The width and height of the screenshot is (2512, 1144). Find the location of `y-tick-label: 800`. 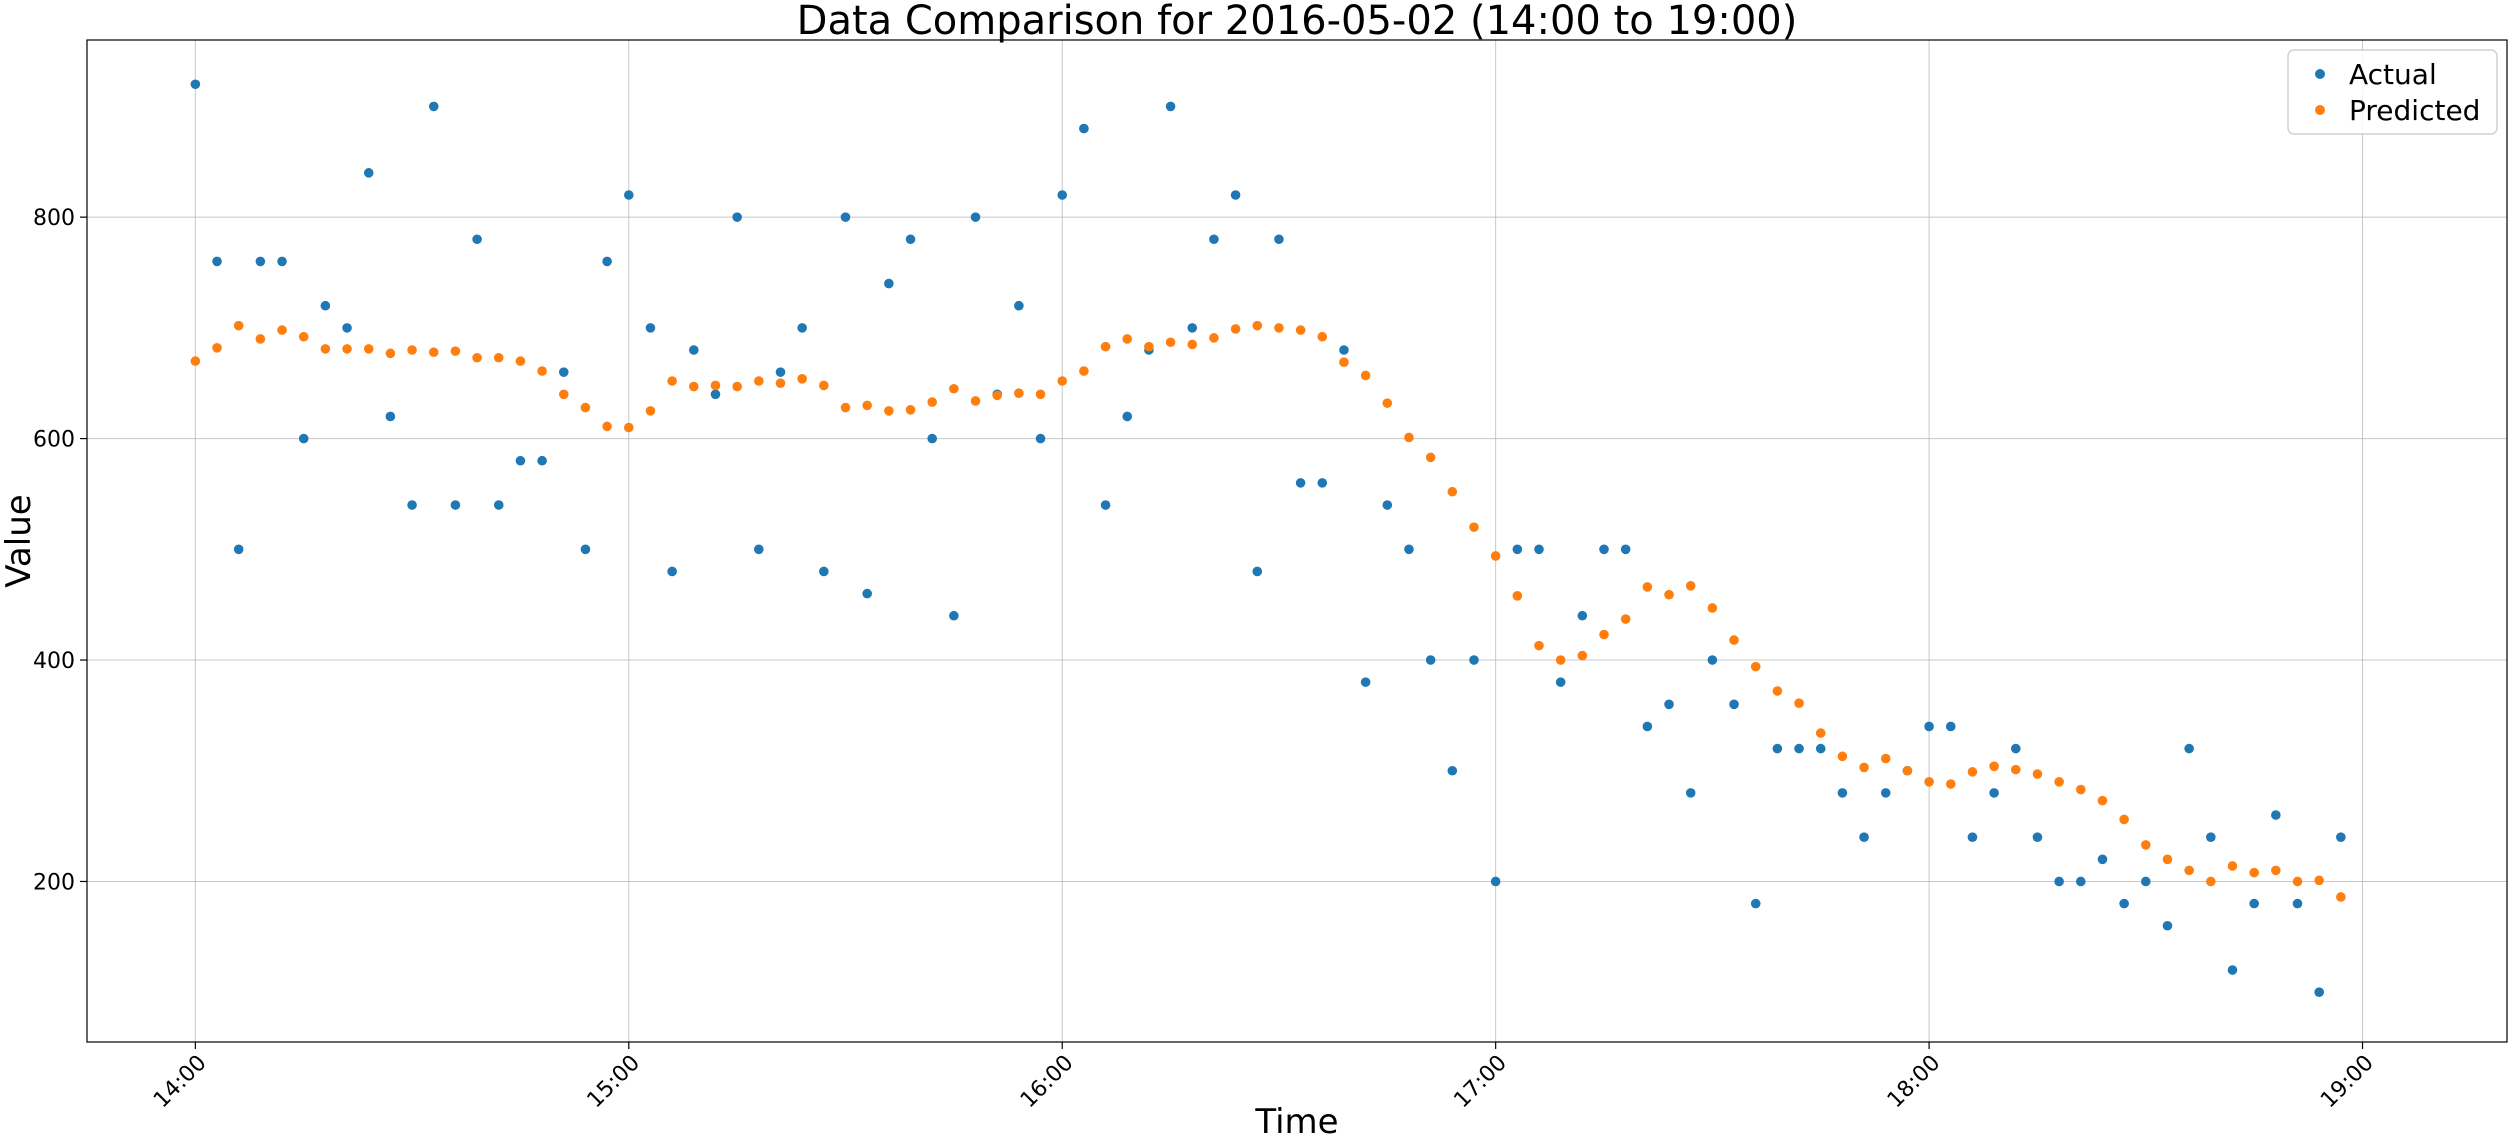

y-tick-label: 800 is located at coordinates (54, 218).